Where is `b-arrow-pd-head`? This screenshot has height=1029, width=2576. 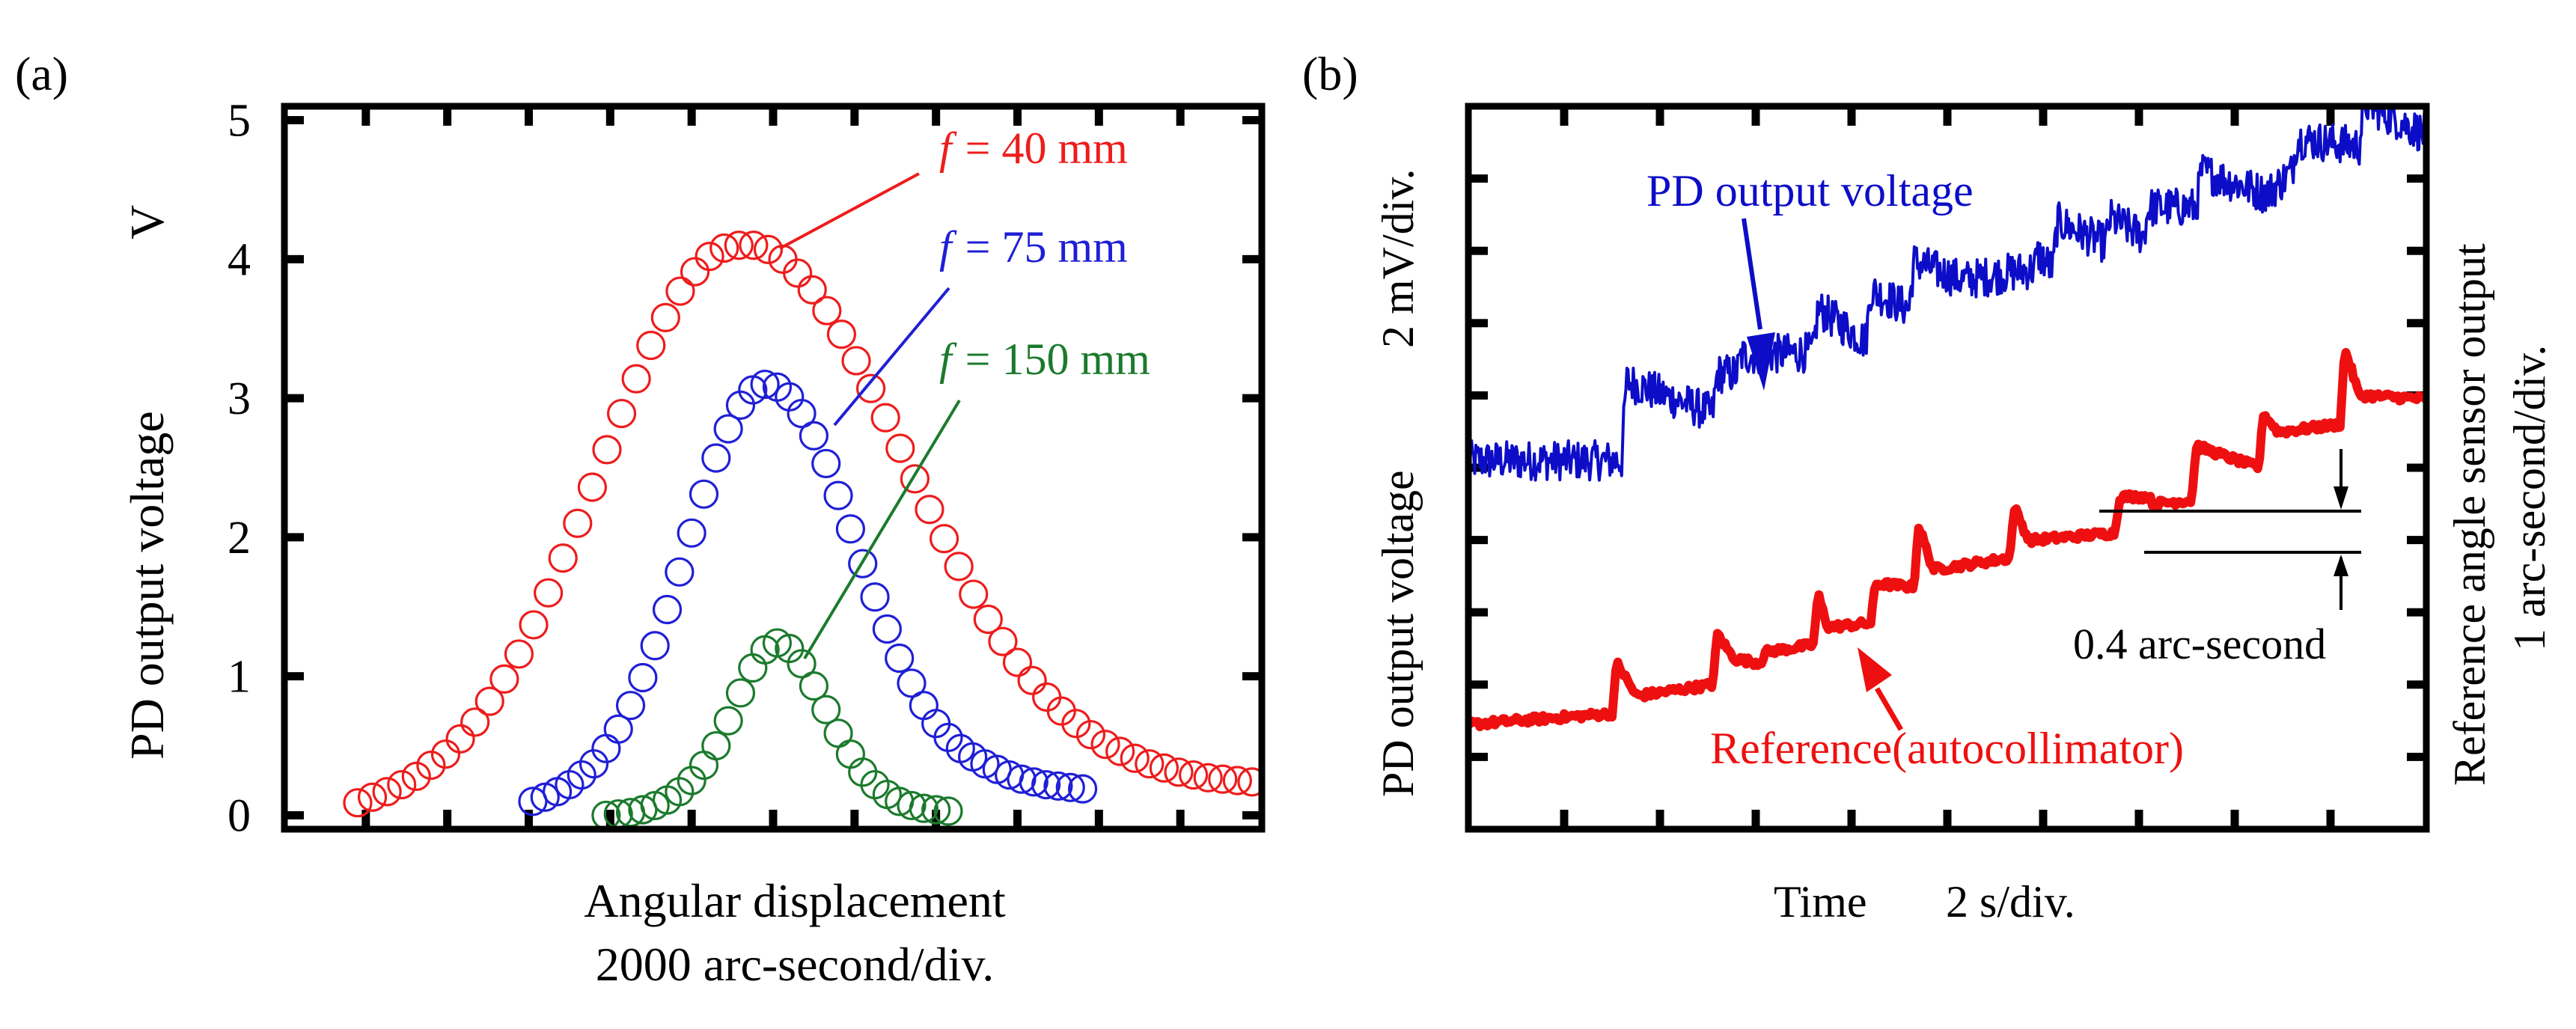
b-arrow-pd-head is located at coordinates (1761, 361).